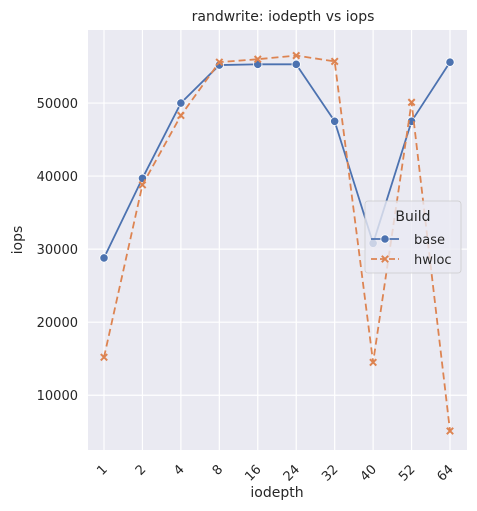 Image resolution: width=477 pixels, height=511 pixels. Describe the element at coordinates (292, 473) in the screenshot. I see `x-tick-label: 24` at that location.